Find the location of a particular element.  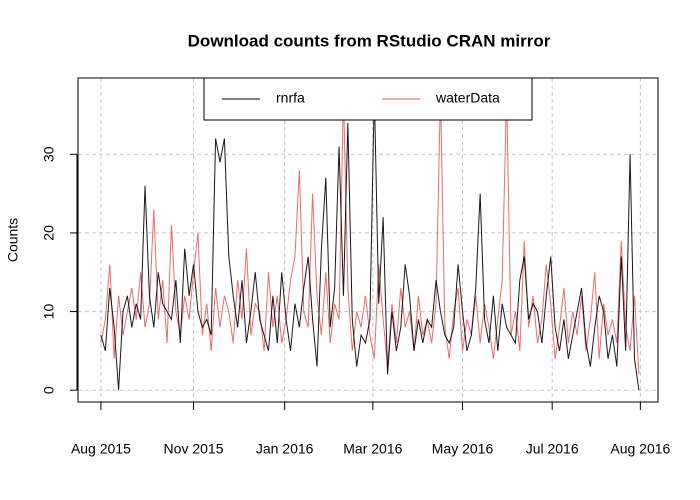

legend-label: waterData is located at coordinates (467, 98).